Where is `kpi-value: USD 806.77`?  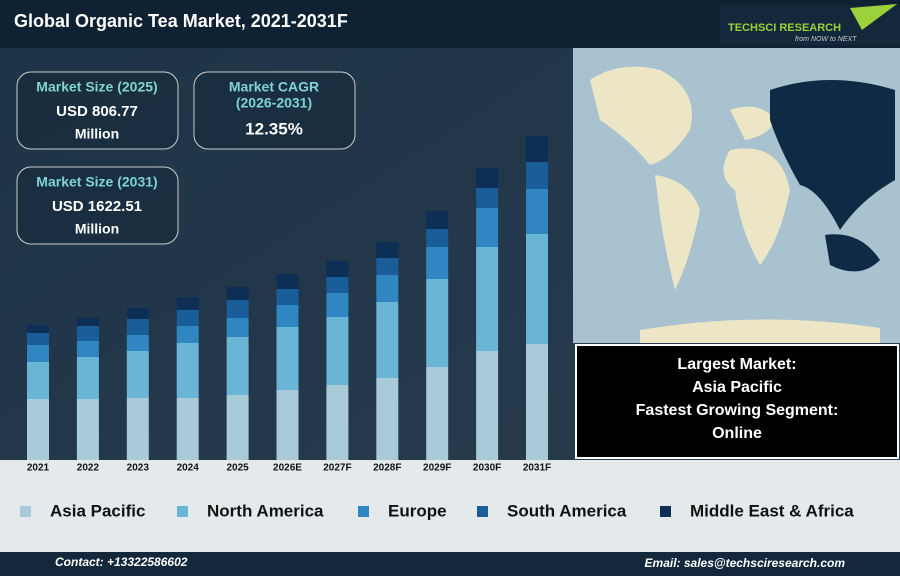
kpi-value: USD 806.77 is located at coordinates (97, 111).